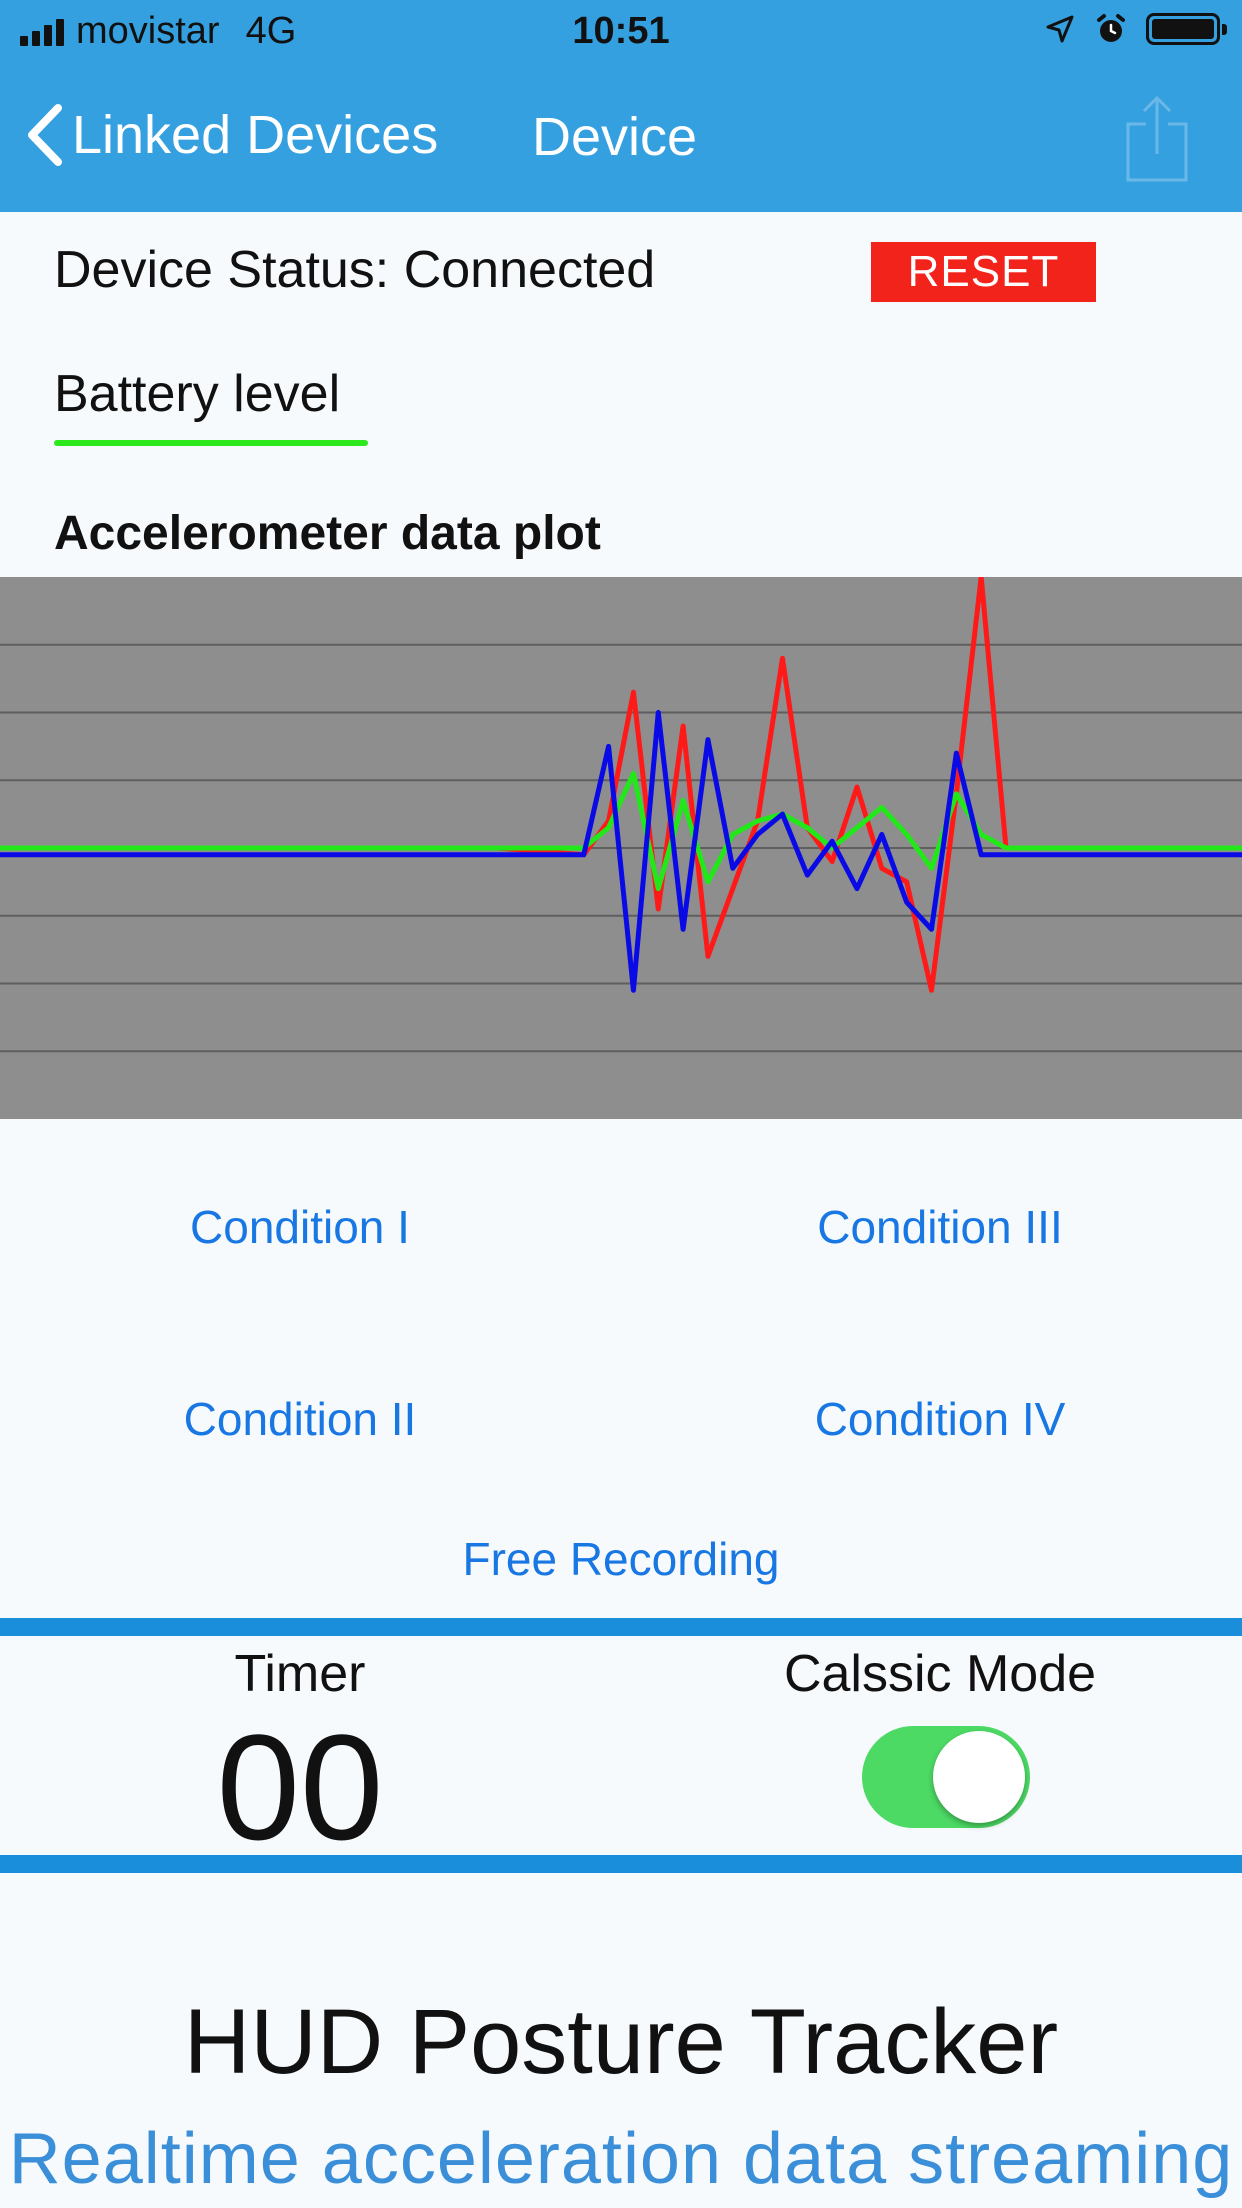 The width and height of the screenshot is (1242, 2208). Describe the element at coordinates (197, 394) in the screenshot. I see `battery-level-label: Battery level` at that location.